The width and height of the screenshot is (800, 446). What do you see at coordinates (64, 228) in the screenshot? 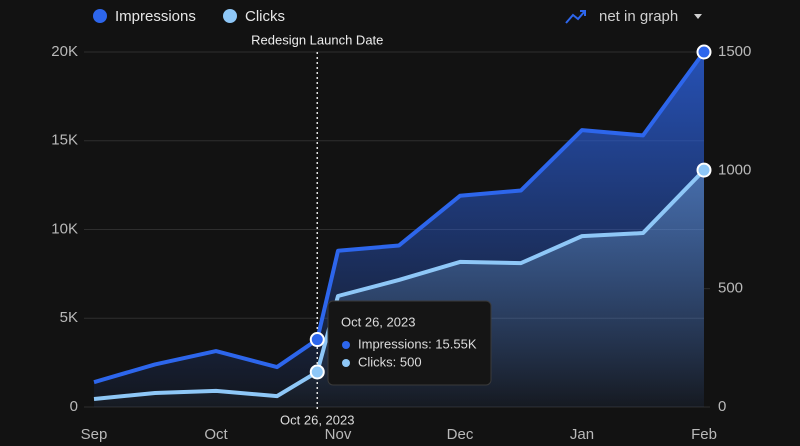
I see `y-tick-label: 10K` at bounding box center [64, 228].